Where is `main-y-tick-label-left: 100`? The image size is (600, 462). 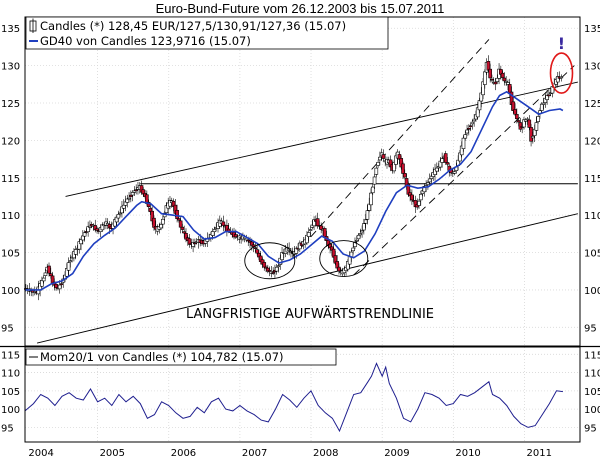
main-y-tick-label-left: 100 is located at coordinates (10, 291).